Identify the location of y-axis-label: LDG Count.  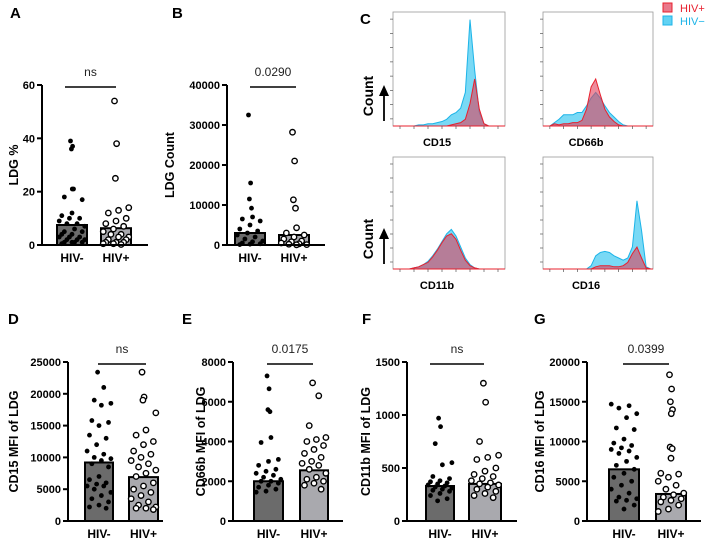
(170, 164).